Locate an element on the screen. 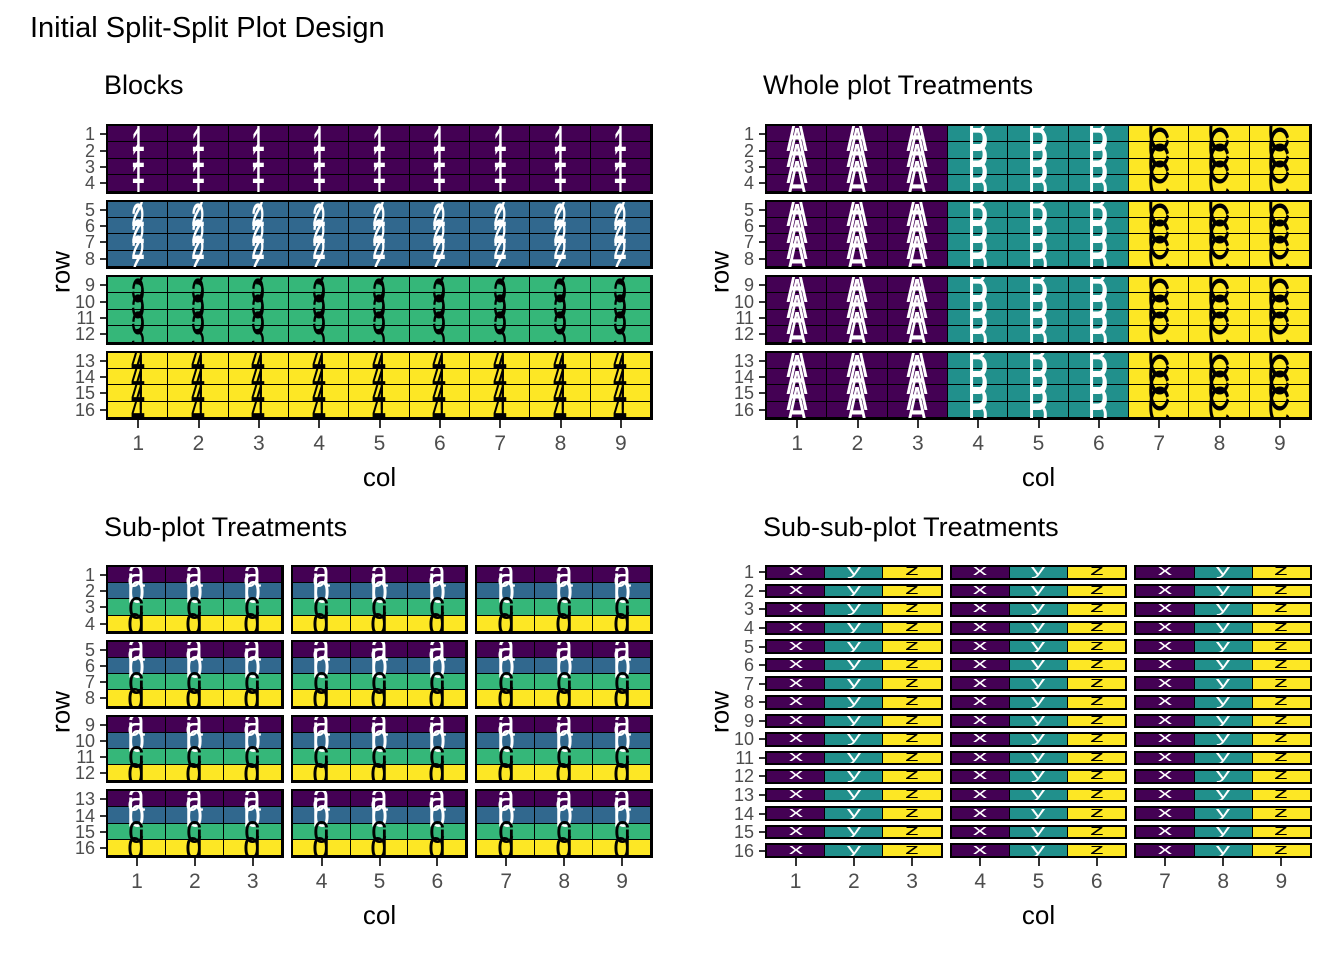  x-tick-label: 6 is located at coordinates (437, 881).